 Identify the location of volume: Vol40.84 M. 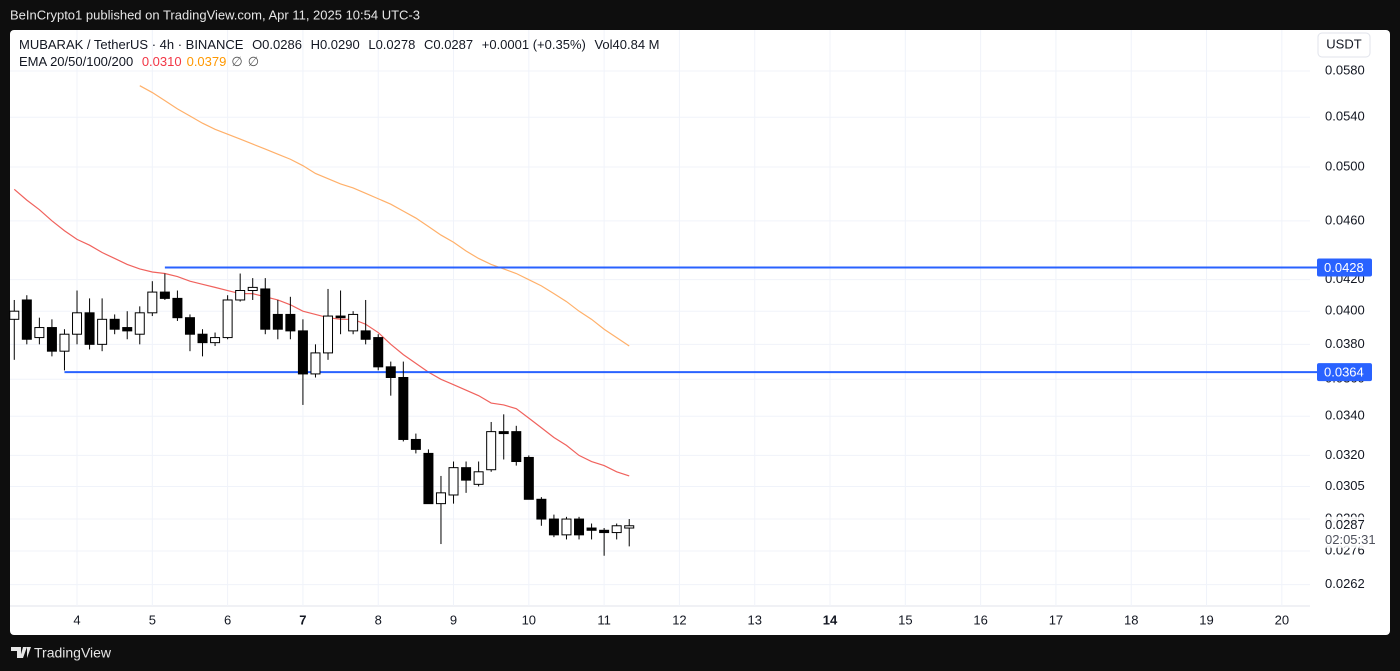
(627, 44).